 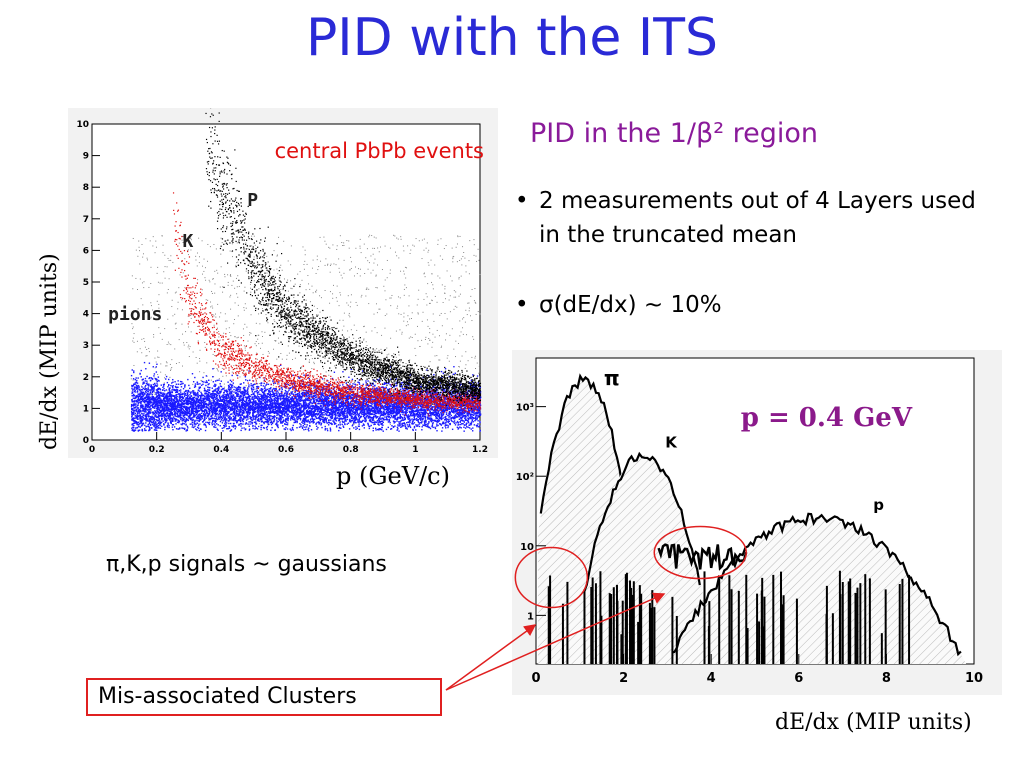 I want to click on peak-outline-p, so click(x=816, y=584).